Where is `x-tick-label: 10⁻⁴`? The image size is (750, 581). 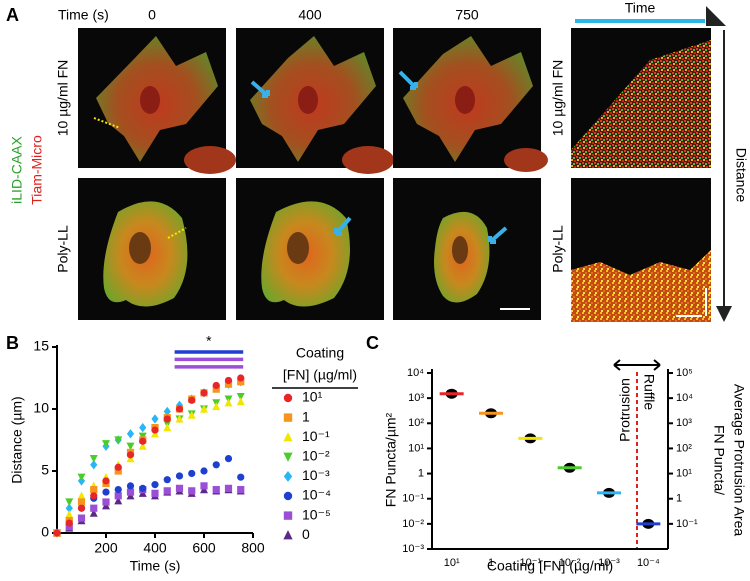
x-tick-label: 10⁻⁴ is located at coordinates (648, 563).